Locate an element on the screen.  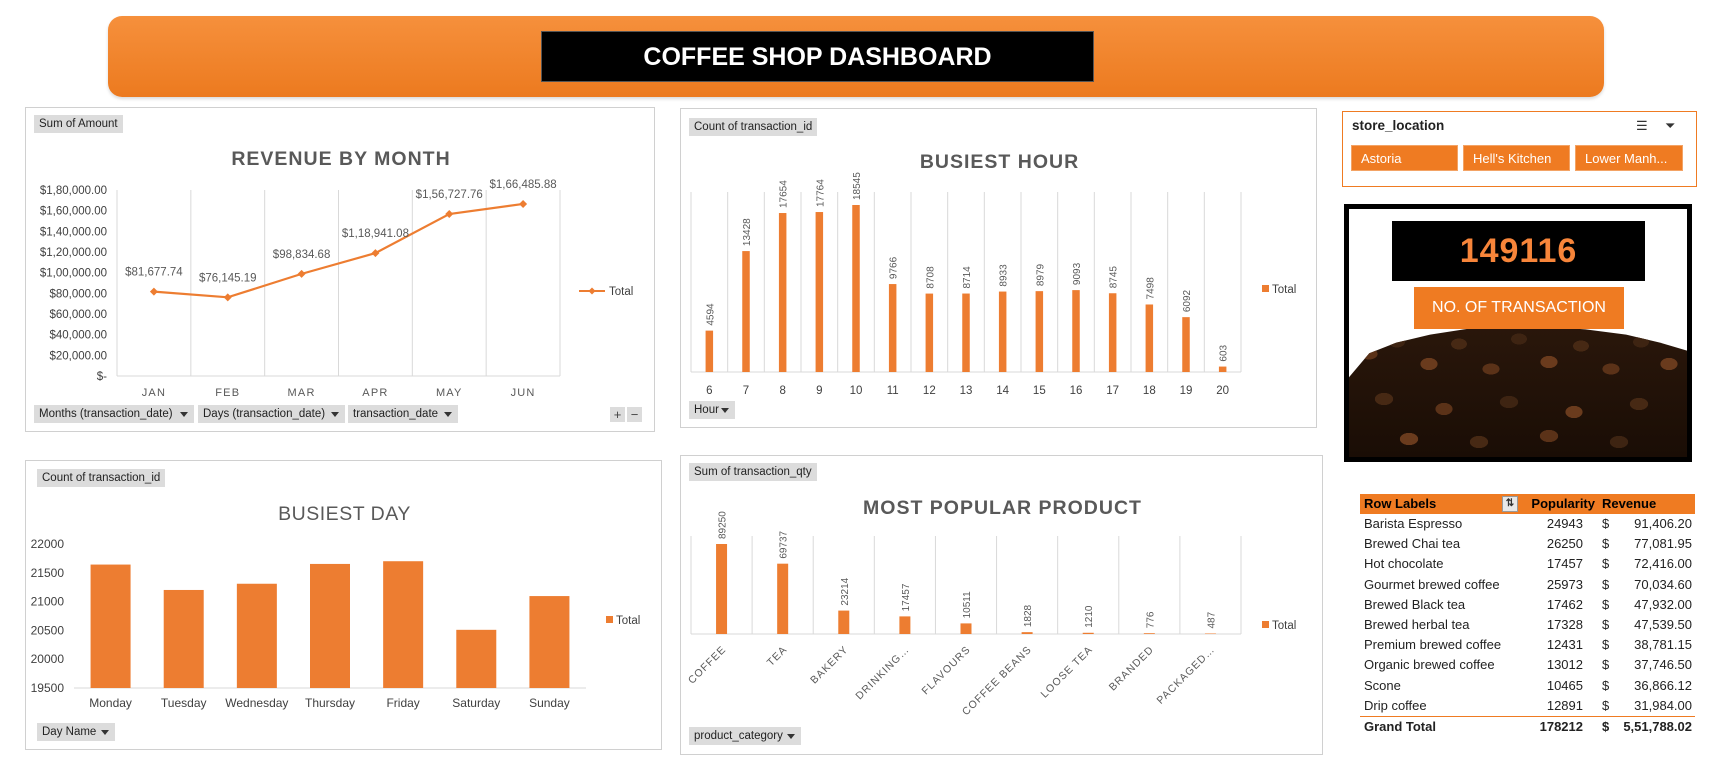
x-tick-label: Saturday is located at coordinates (476, 703).